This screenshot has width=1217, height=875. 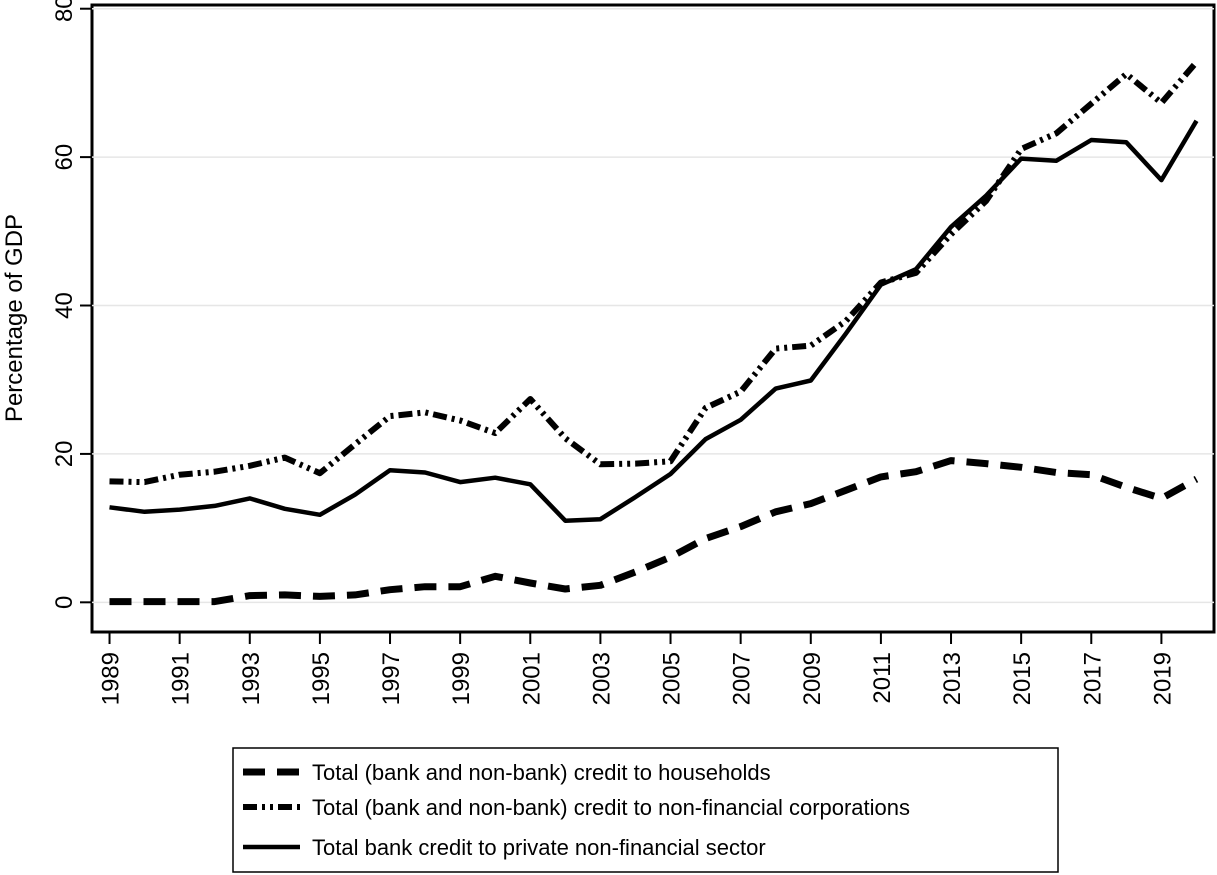 I want to click on x-tick-label: 2005, so click(x=672, y=678).